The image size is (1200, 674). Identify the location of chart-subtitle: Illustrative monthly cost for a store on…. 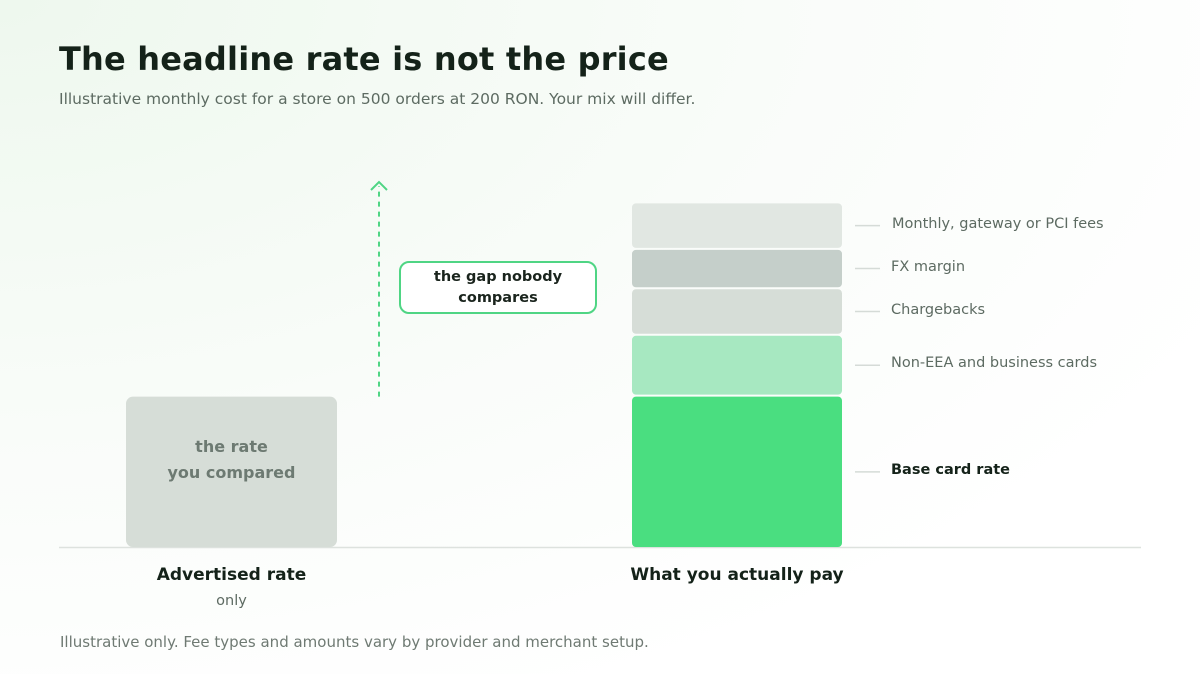
(377, 99).